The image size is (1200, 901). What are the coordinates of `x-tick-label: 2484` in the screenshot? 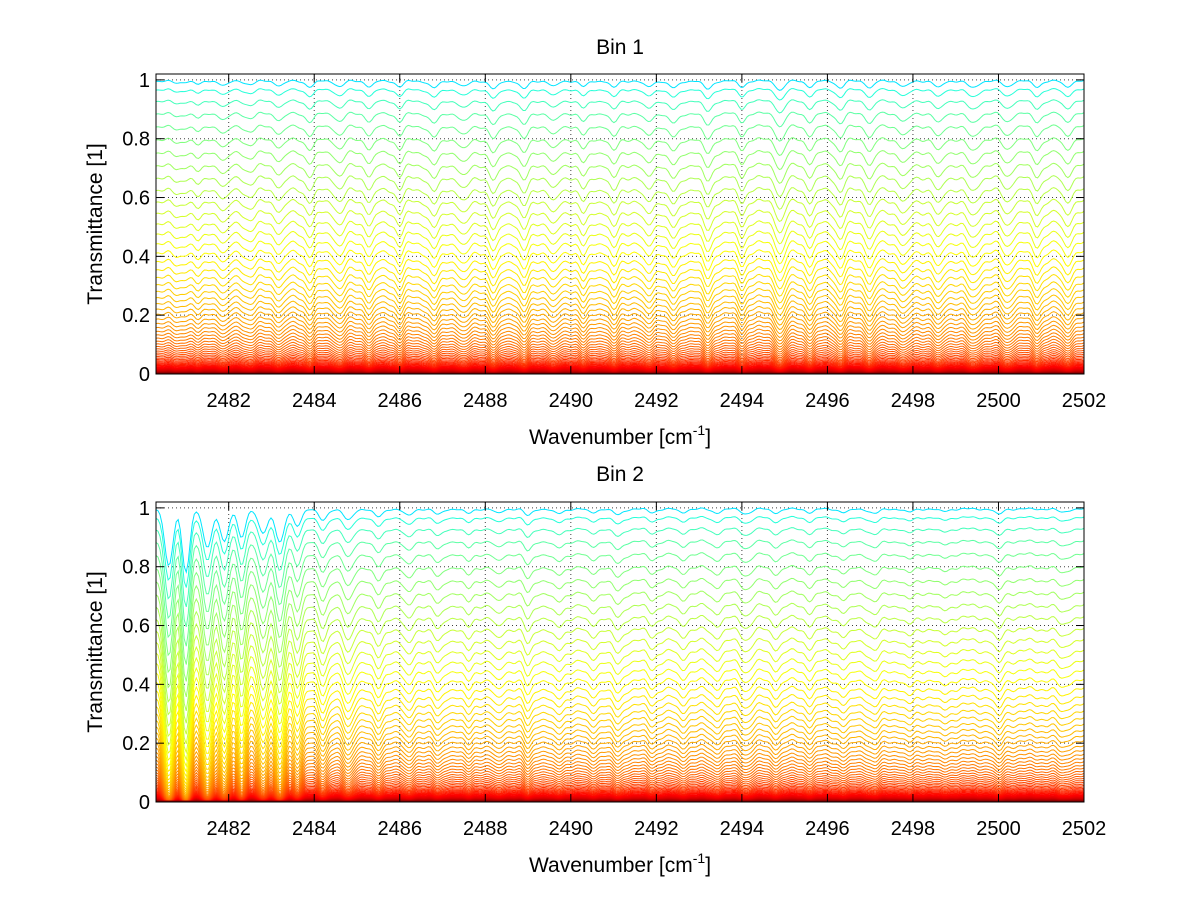 It's located at (314, 829).